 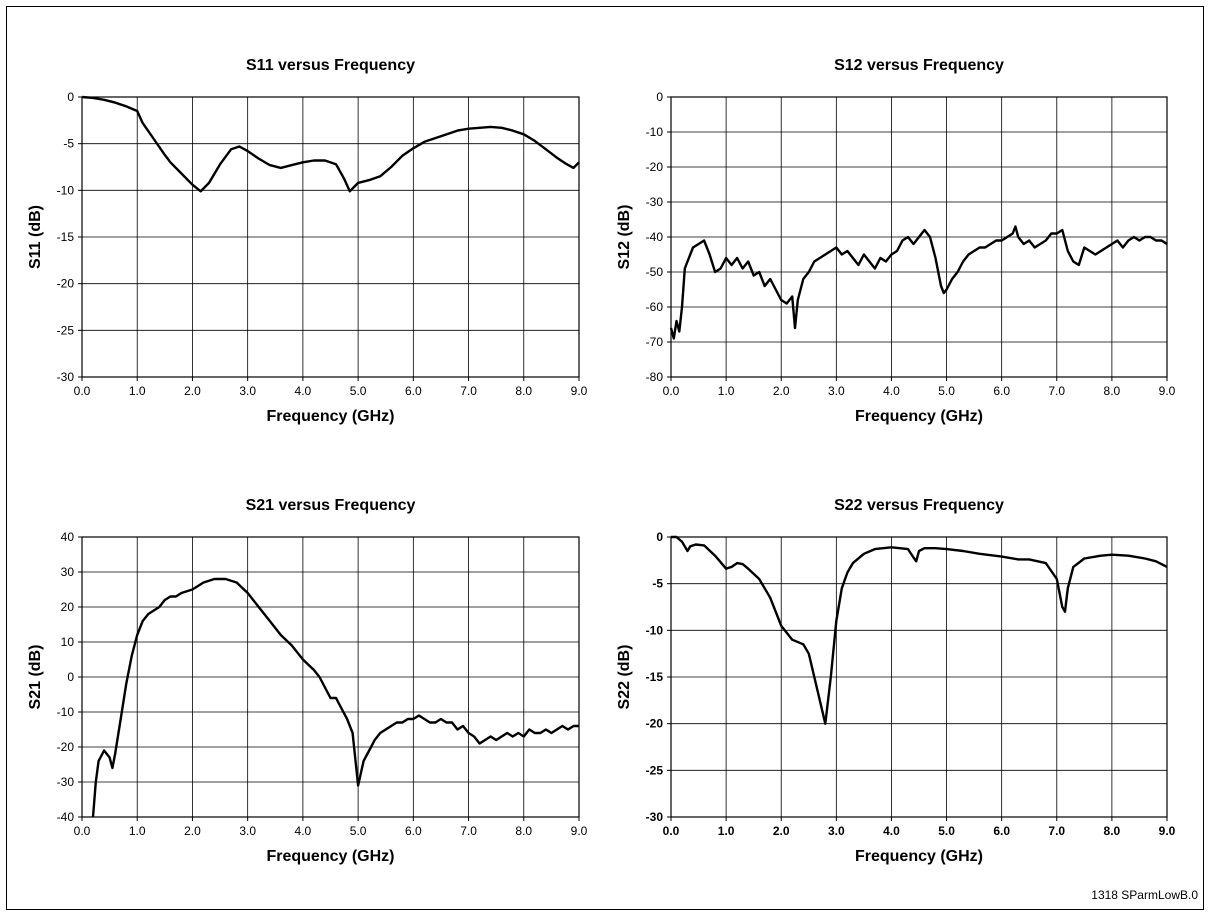 I want to click on y-tick-label: -70, so click(x=655, y=342).